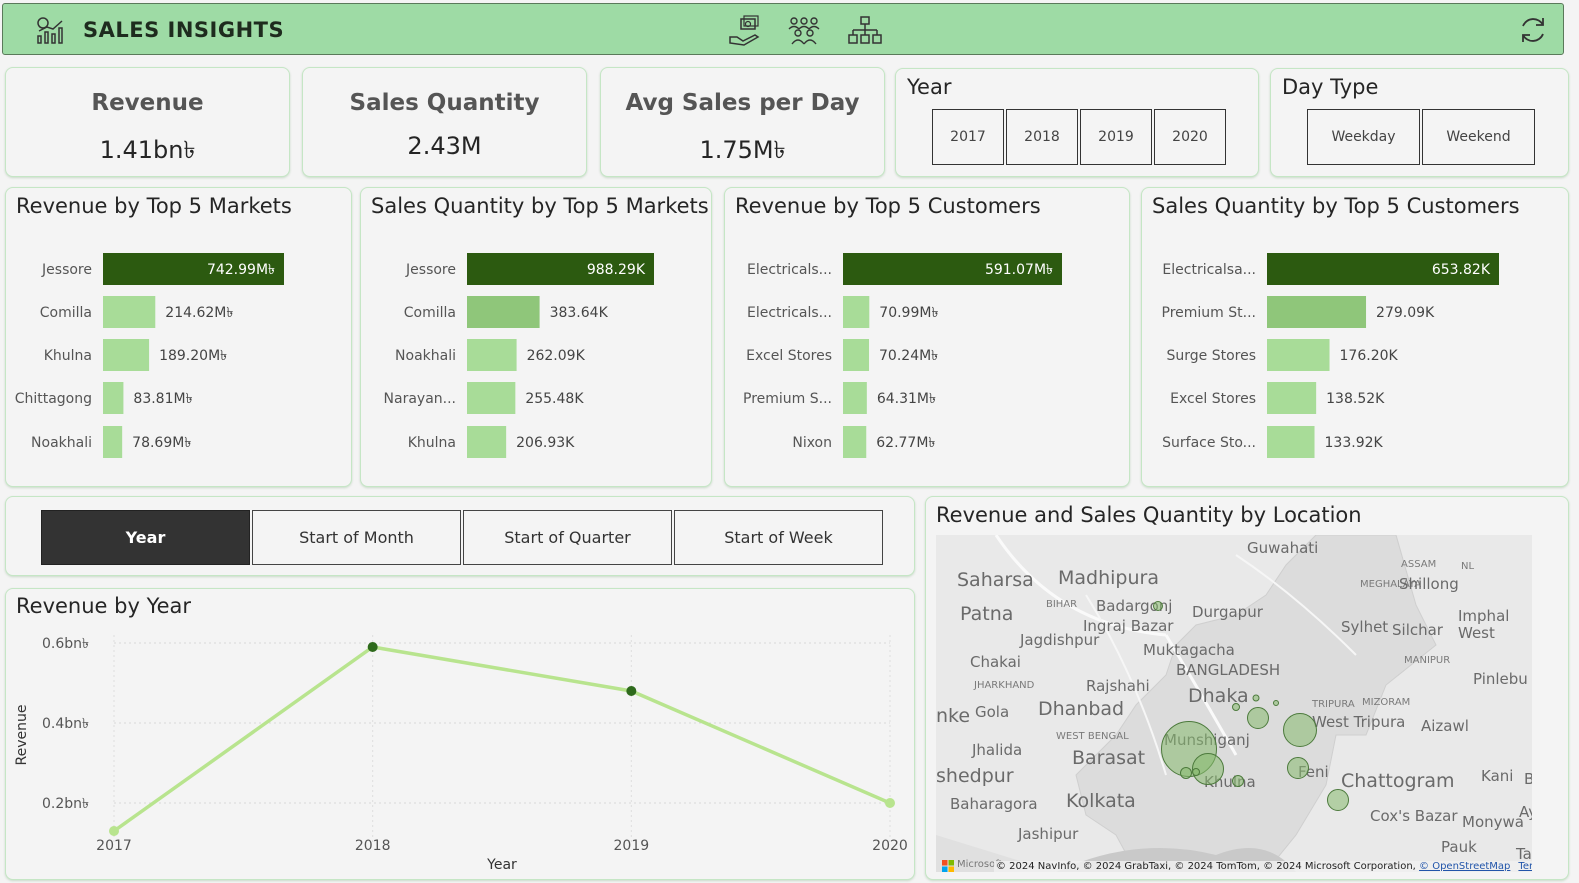  Describe the element at coordinates (1461, 270) in the screenshot. I see `bar-value-label: 653.82K` at that location.